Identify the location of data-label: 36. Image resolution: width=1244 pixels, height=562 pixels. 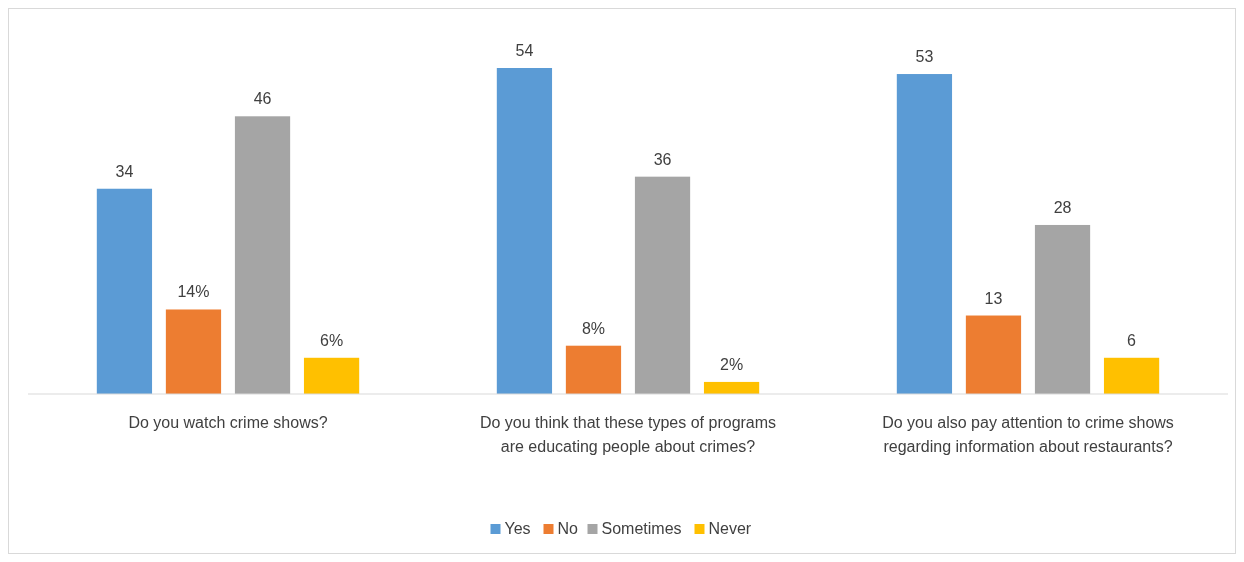
(662, 159).